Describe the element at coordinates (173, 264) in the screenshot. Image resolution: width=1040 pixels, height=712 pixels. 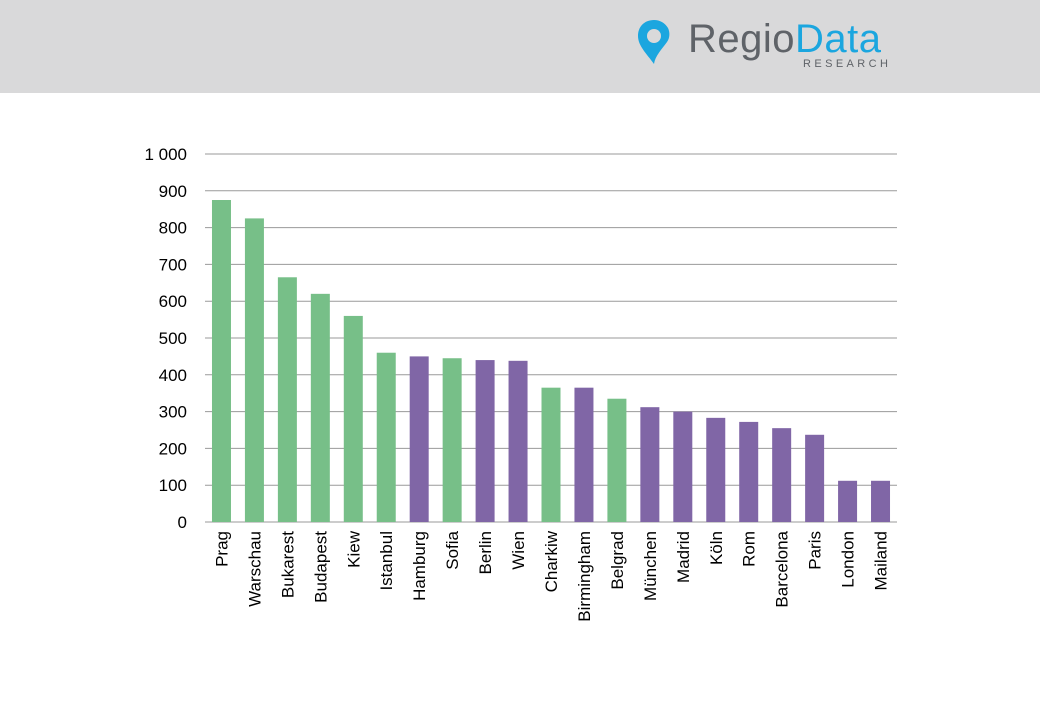
I see `y-tick-label: 700` at that location.